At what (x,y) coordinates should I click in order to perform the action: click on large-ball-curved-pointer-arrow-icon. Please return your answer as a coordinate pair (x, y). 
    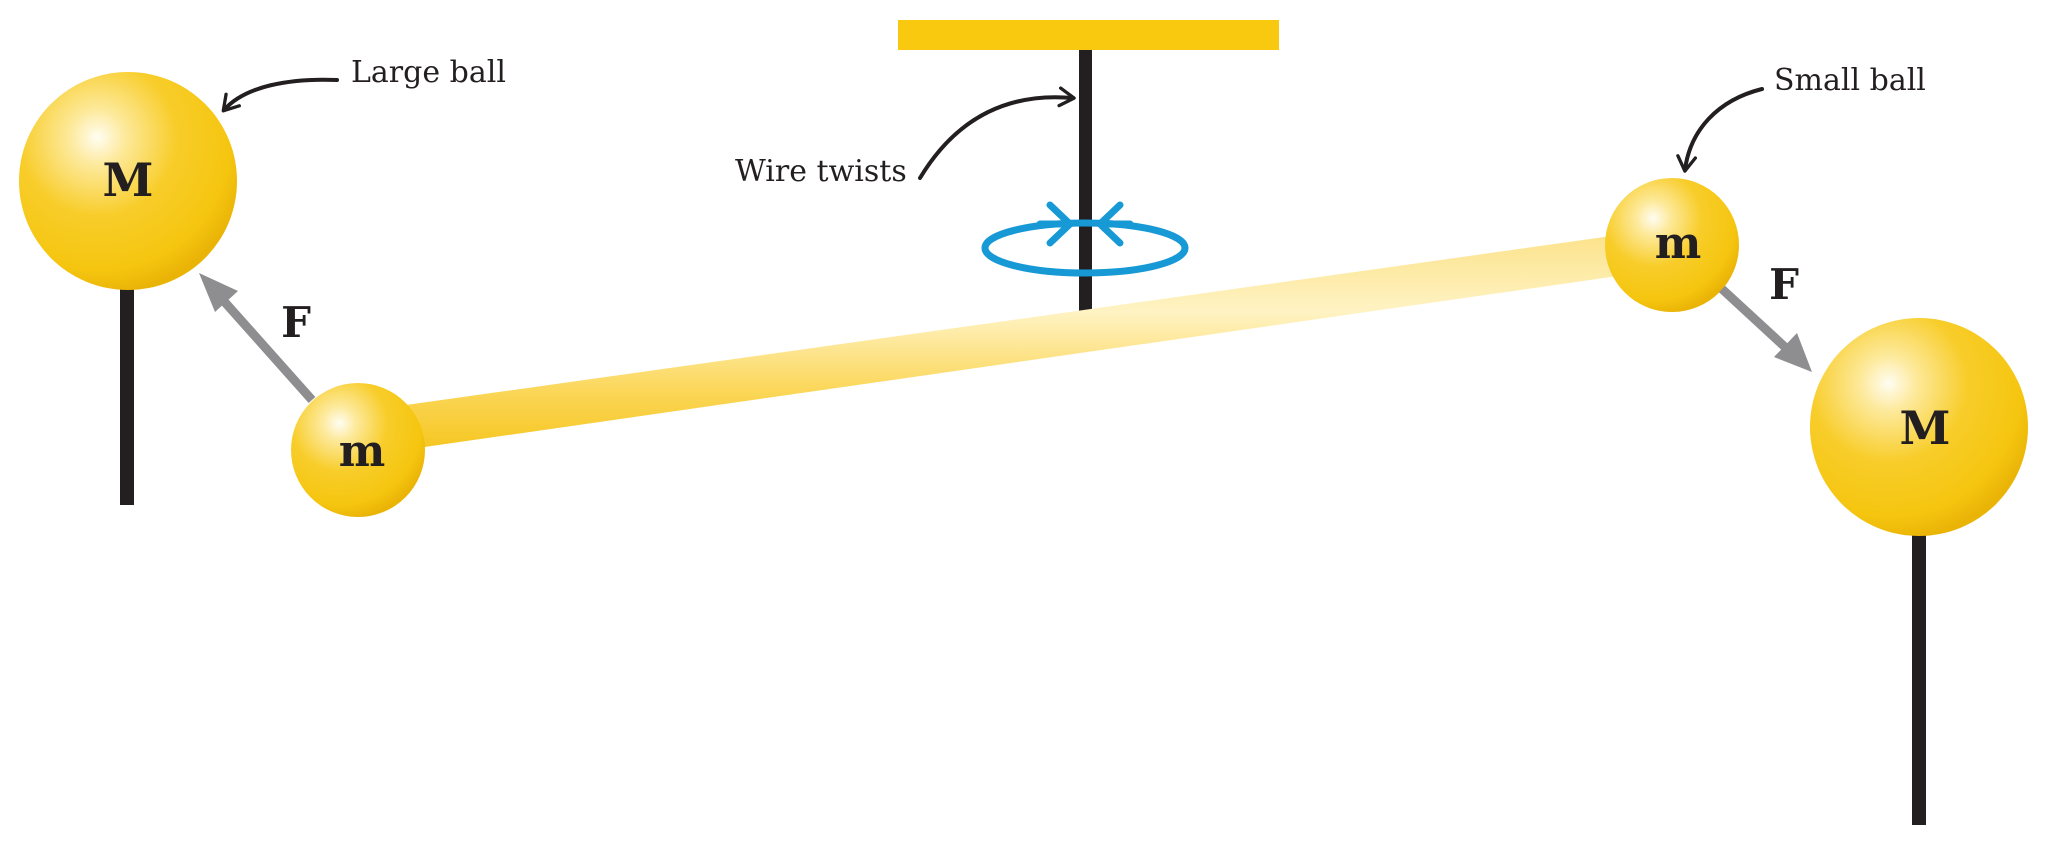
    Looking at the image, I should click on (280, 95).